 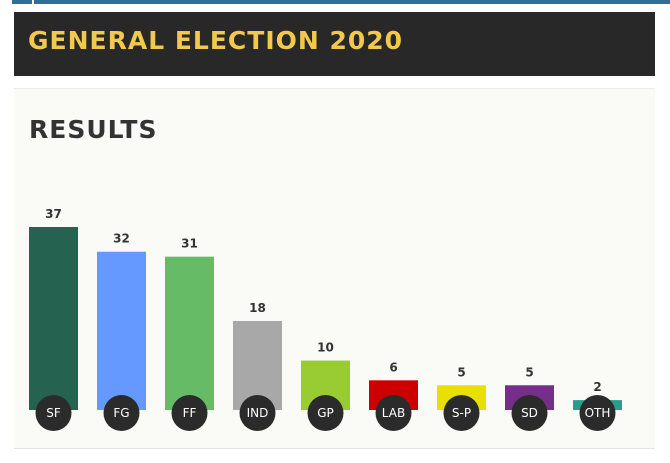 I want to click on header-banner: GENERAL ELECTION 2020, so click(x=334, y=44).